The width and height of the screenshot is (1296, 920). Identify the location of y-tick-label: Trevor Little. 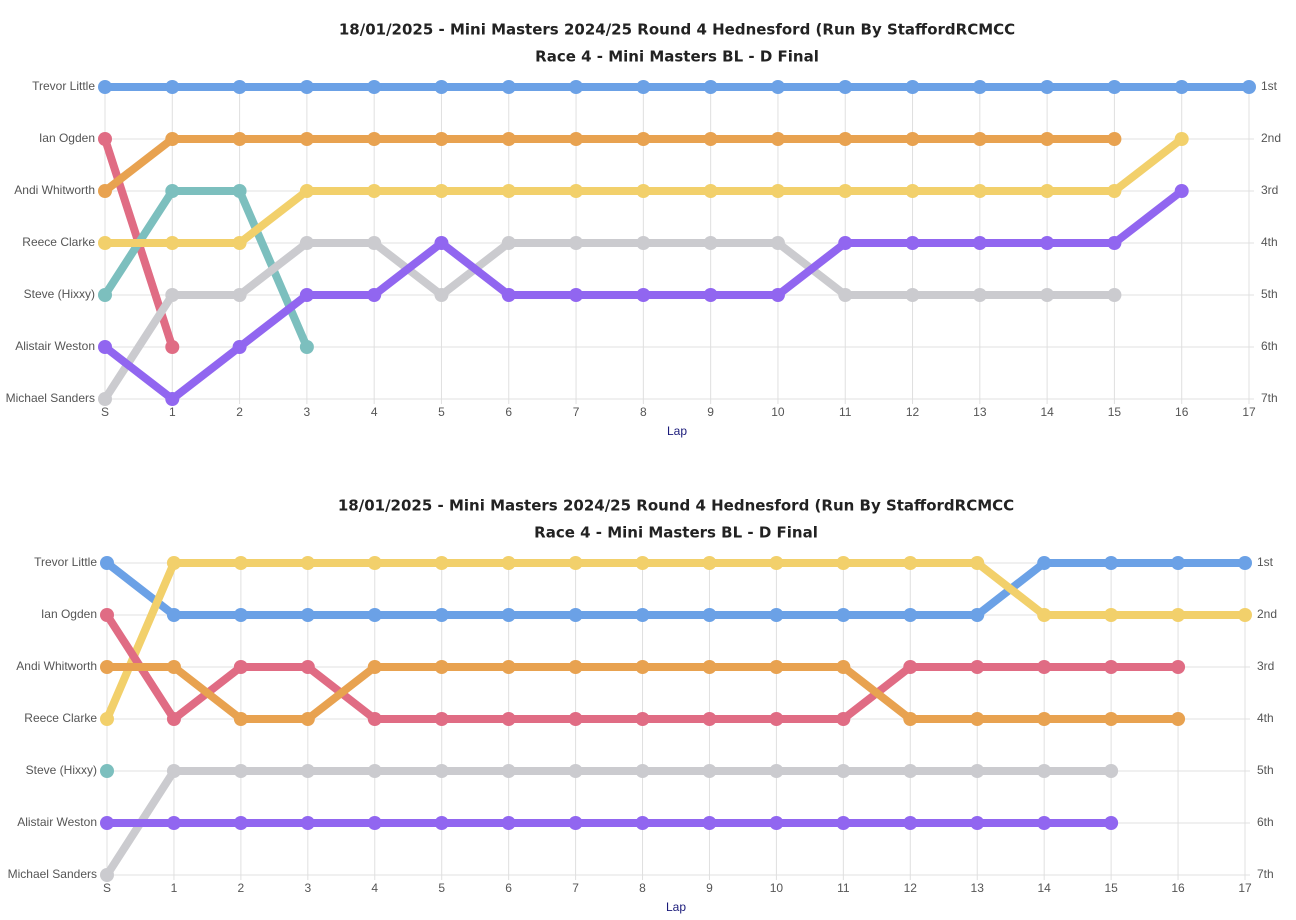
(65, 562).